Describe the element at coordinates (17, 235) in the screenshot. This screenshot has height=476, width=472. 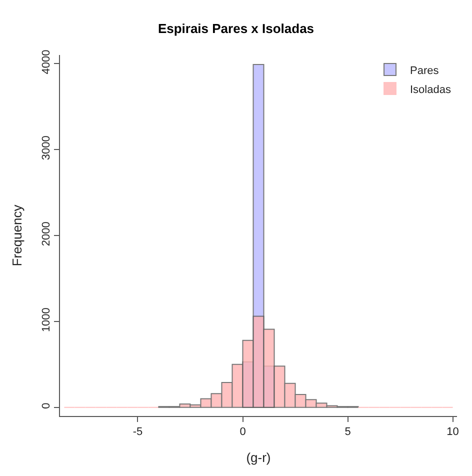
I see `y-axis-title: Frequency` at that location.